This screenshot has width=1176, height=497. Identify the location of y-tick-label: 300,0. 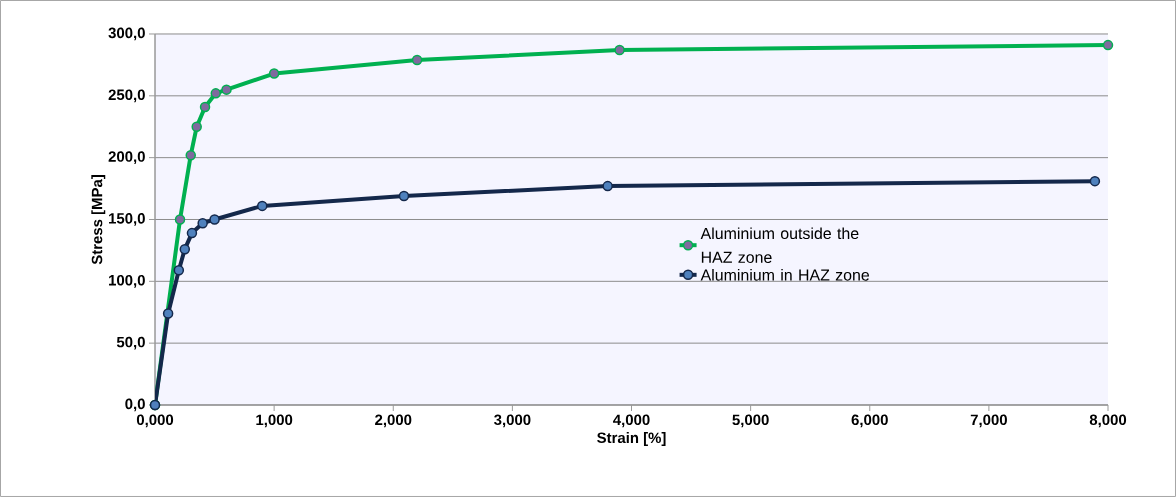
(126, 34).